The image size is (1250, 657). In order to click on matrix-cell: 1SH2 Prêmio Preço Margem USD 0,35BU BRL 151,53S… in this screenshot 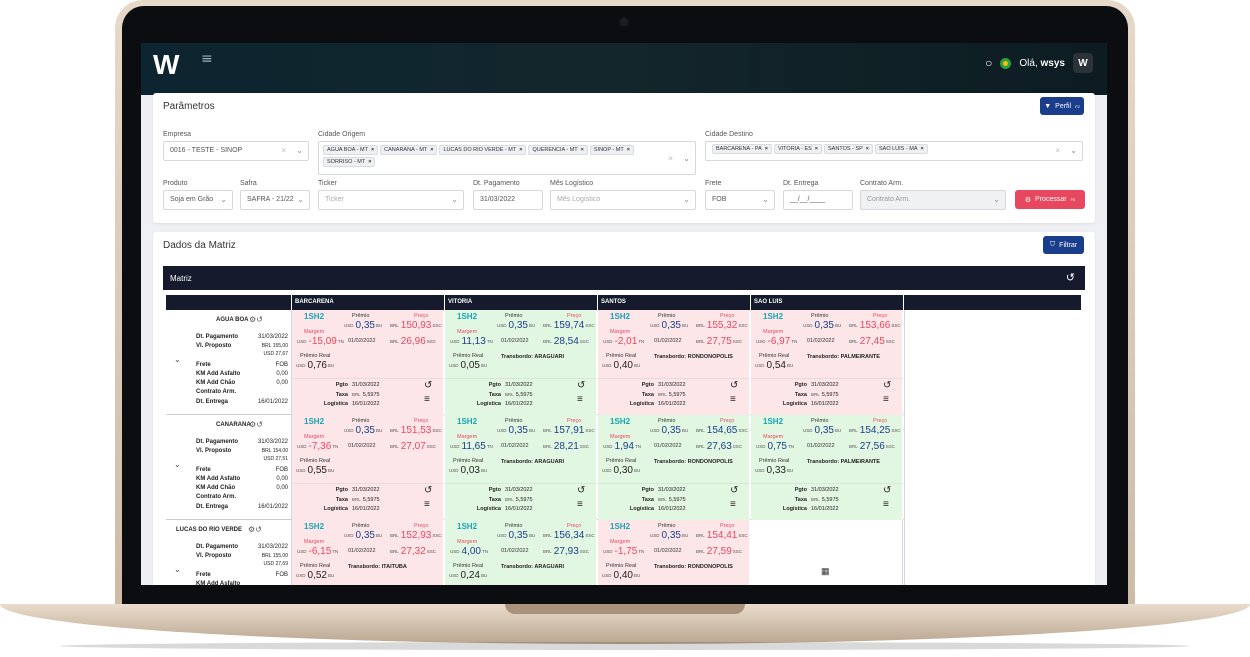, I will do `click(368, 467)`.